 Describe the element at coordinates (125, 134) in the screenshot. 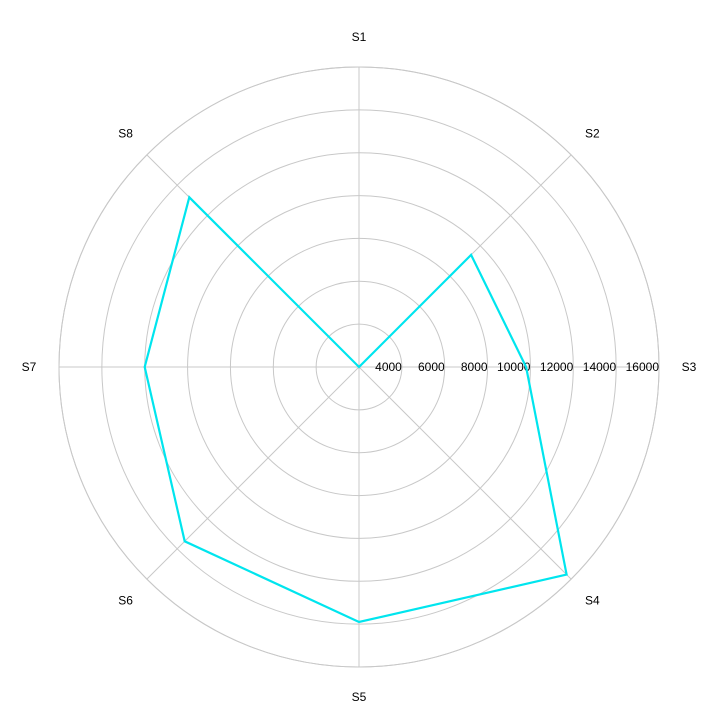

I see `category-label: S8` at that location.